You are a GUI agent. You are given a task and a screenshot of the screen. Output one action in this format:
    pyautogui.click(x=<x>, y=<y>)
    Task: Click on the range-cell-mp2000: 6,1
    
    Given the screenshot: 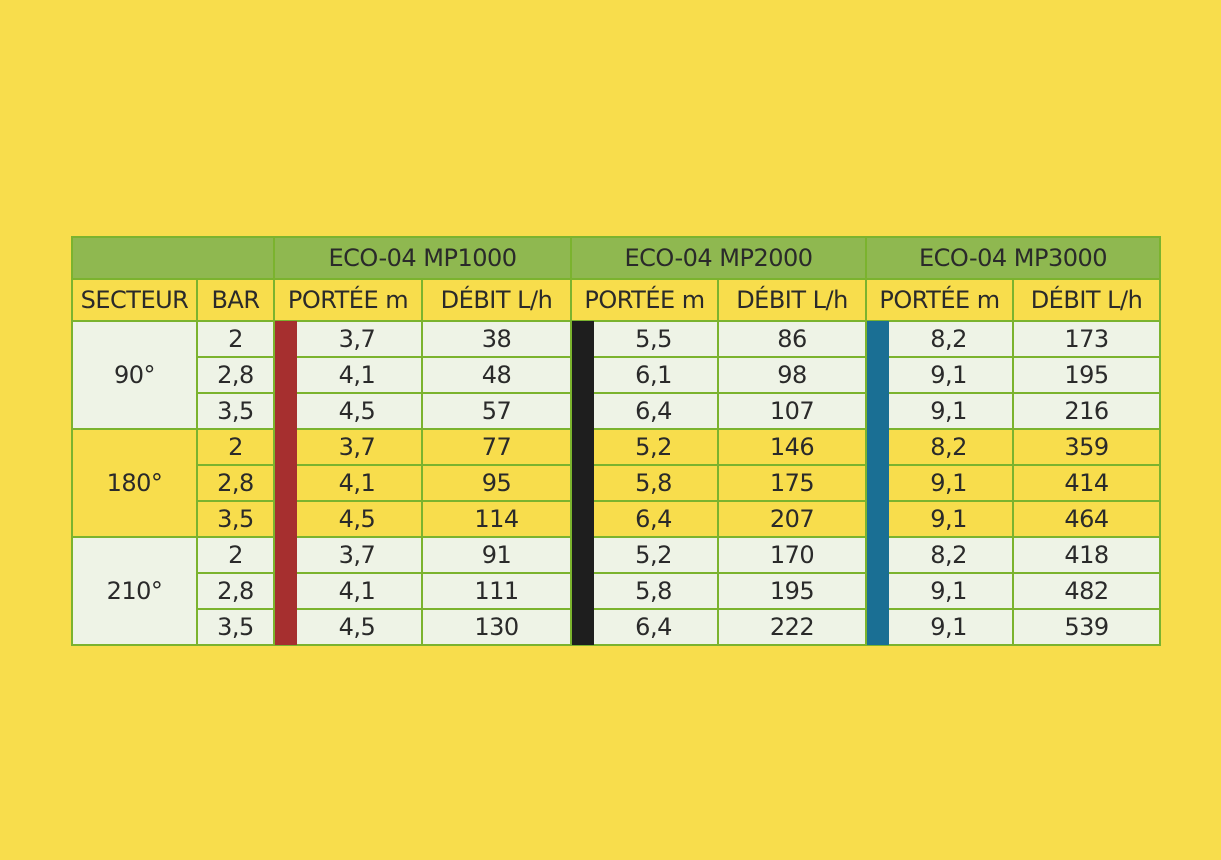 What is the action you would take?
    pyautogui.click(x=645, y=375)
    